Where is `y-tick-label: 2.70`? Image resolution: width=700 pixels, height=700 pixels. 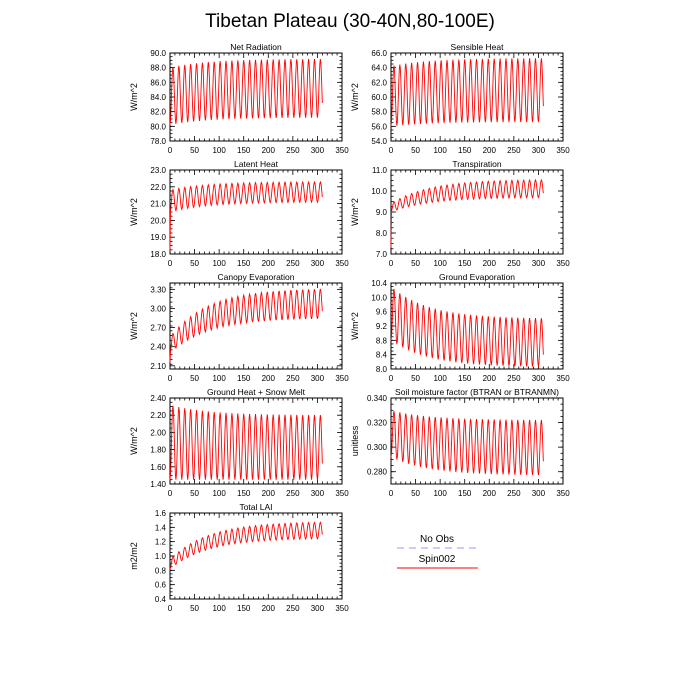
y-tick-label: 2.70 is located at coordinates (158, 328).